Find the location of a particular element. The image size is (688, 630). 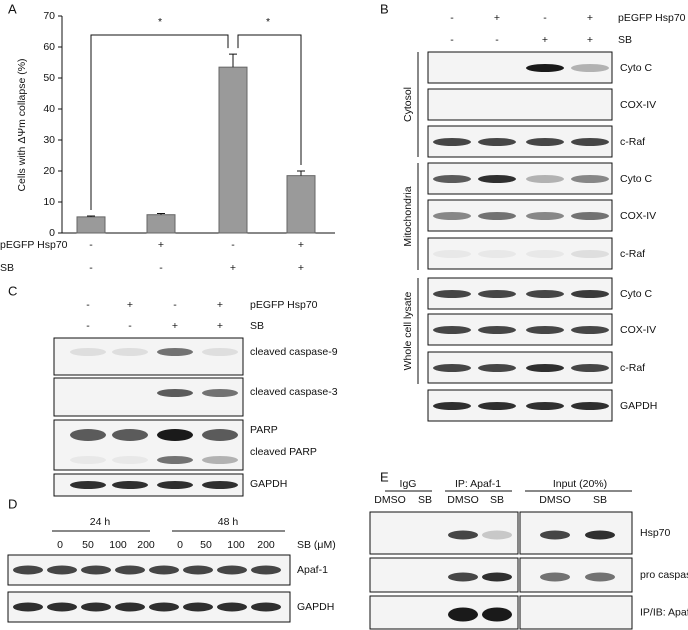

label: IgG is located at coordinates (408, 484).